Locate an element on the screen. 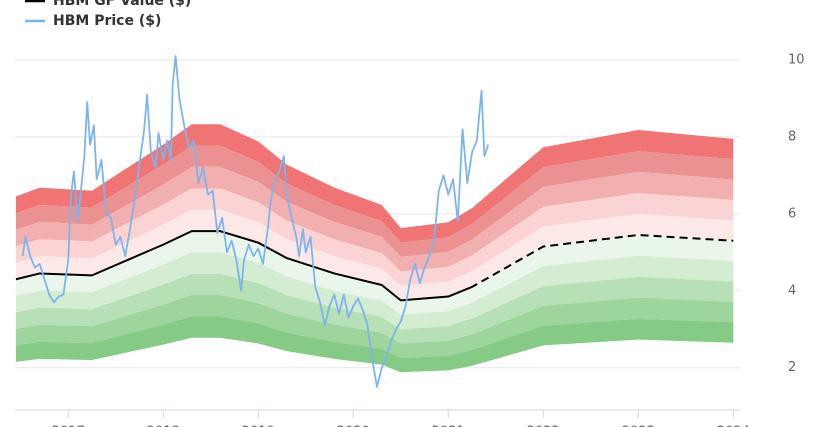  x-tick-label: 2018 is located at coordinates (163, 426).